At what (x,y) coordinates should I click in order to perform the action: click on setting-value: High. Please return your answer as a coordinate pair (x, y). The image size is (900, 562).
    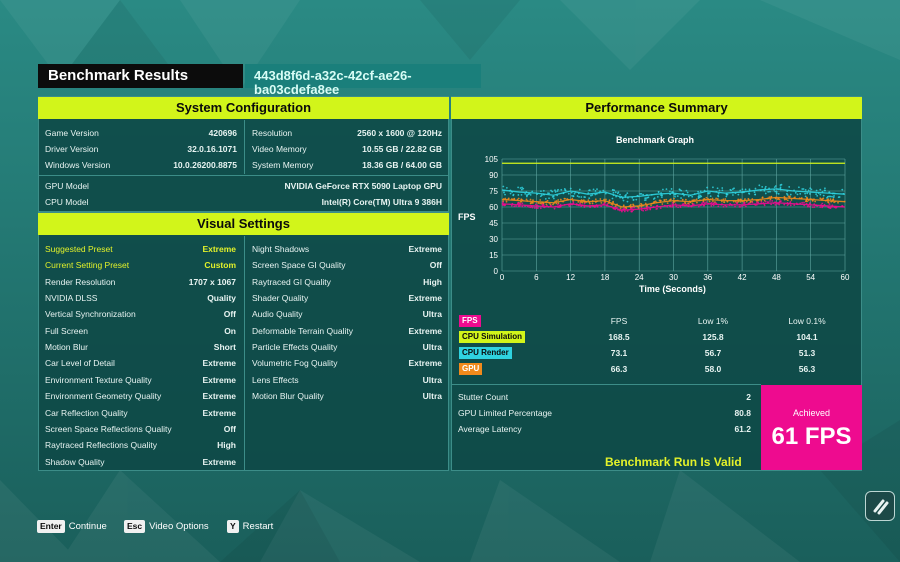
    Looking at the image, I should click on (432, 281).